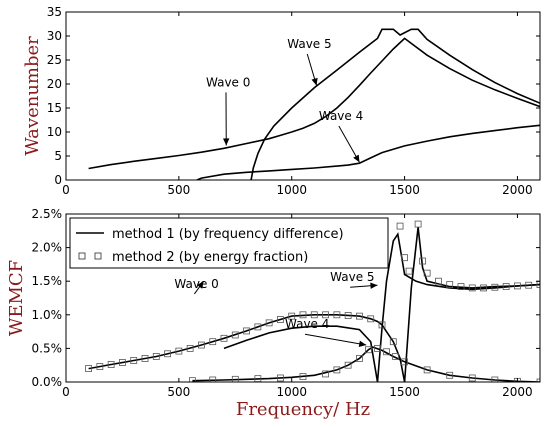 The image size is (550, 427). Describe the element at coordinates (47, 248) in the screenshot. I see `y-tick-label: 2.0%` at that location.